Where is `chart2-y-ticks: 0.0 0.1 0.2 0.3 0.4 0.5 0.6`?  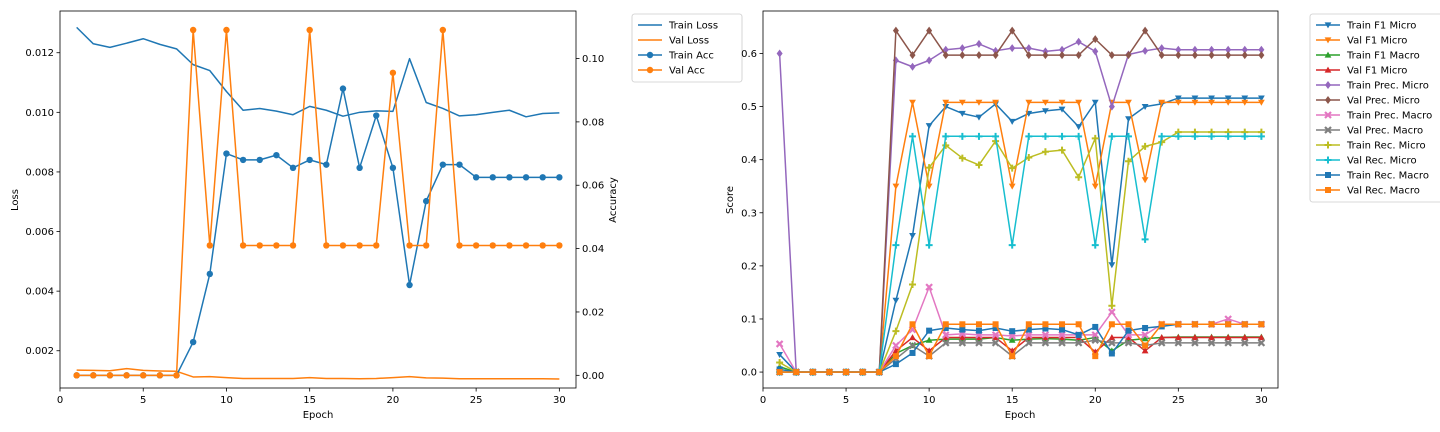
chart2-y-ticks: 0.0 0.1 0.2 0.3 0.4 0.5 0.6 is located at coordinates (752, 214).